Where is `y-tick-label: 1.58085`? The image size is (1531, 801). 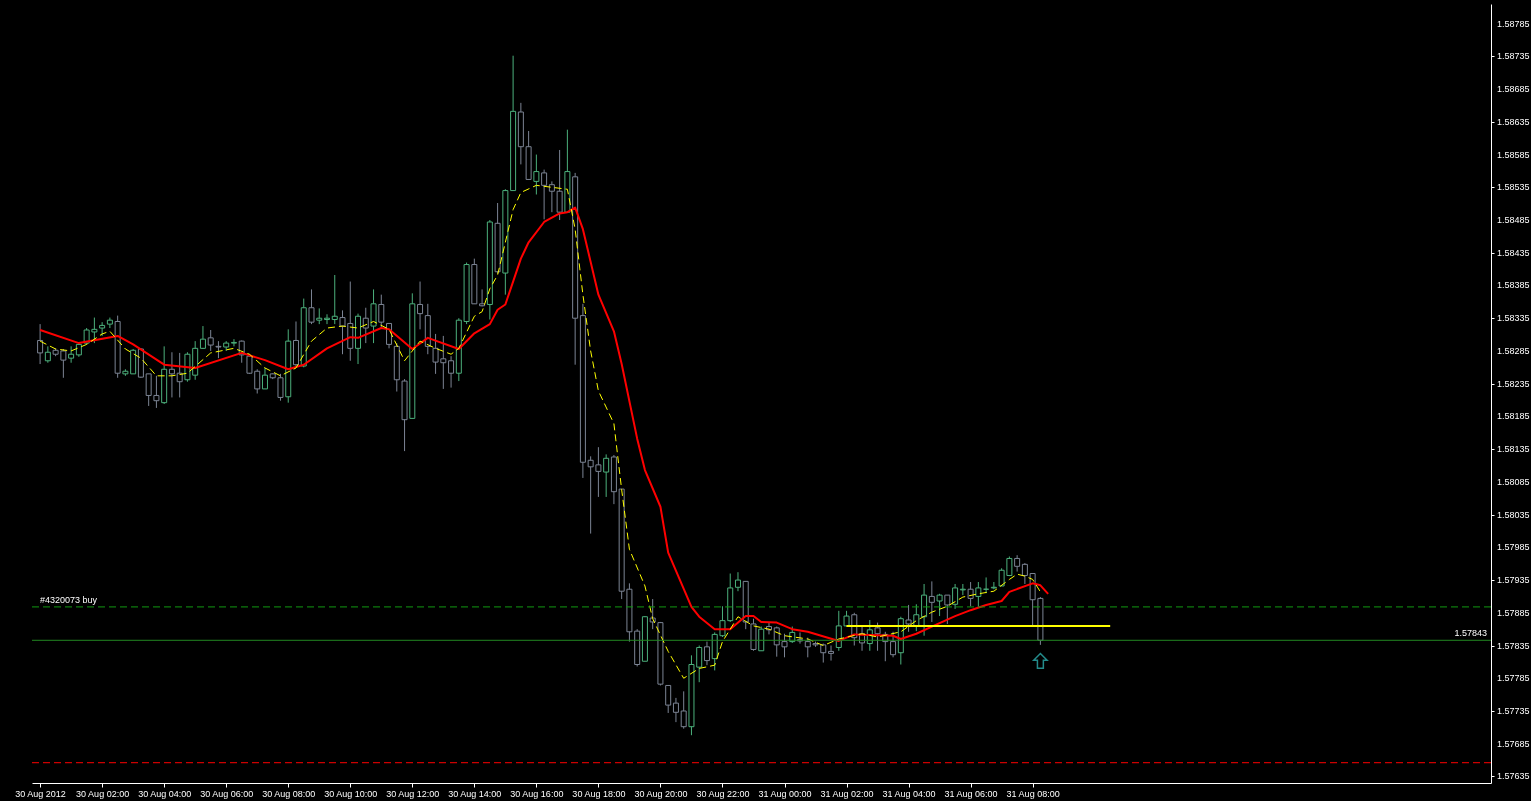
y-tick-label: 1.58085 is located at coordinates (1513, 481).